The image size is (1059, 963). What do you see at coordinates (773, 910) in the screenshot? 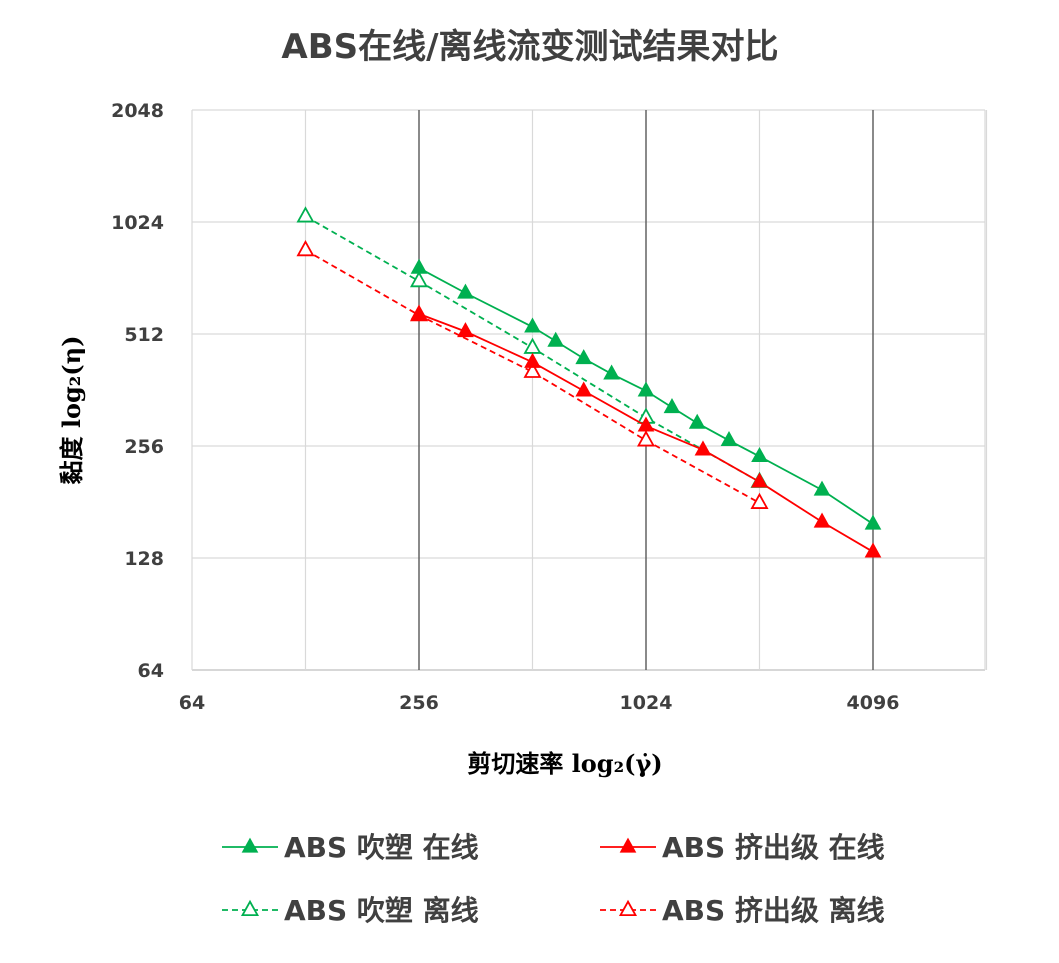
I see `legend-label: ABS 挤出级 离线` at bounding box center [773, 910].